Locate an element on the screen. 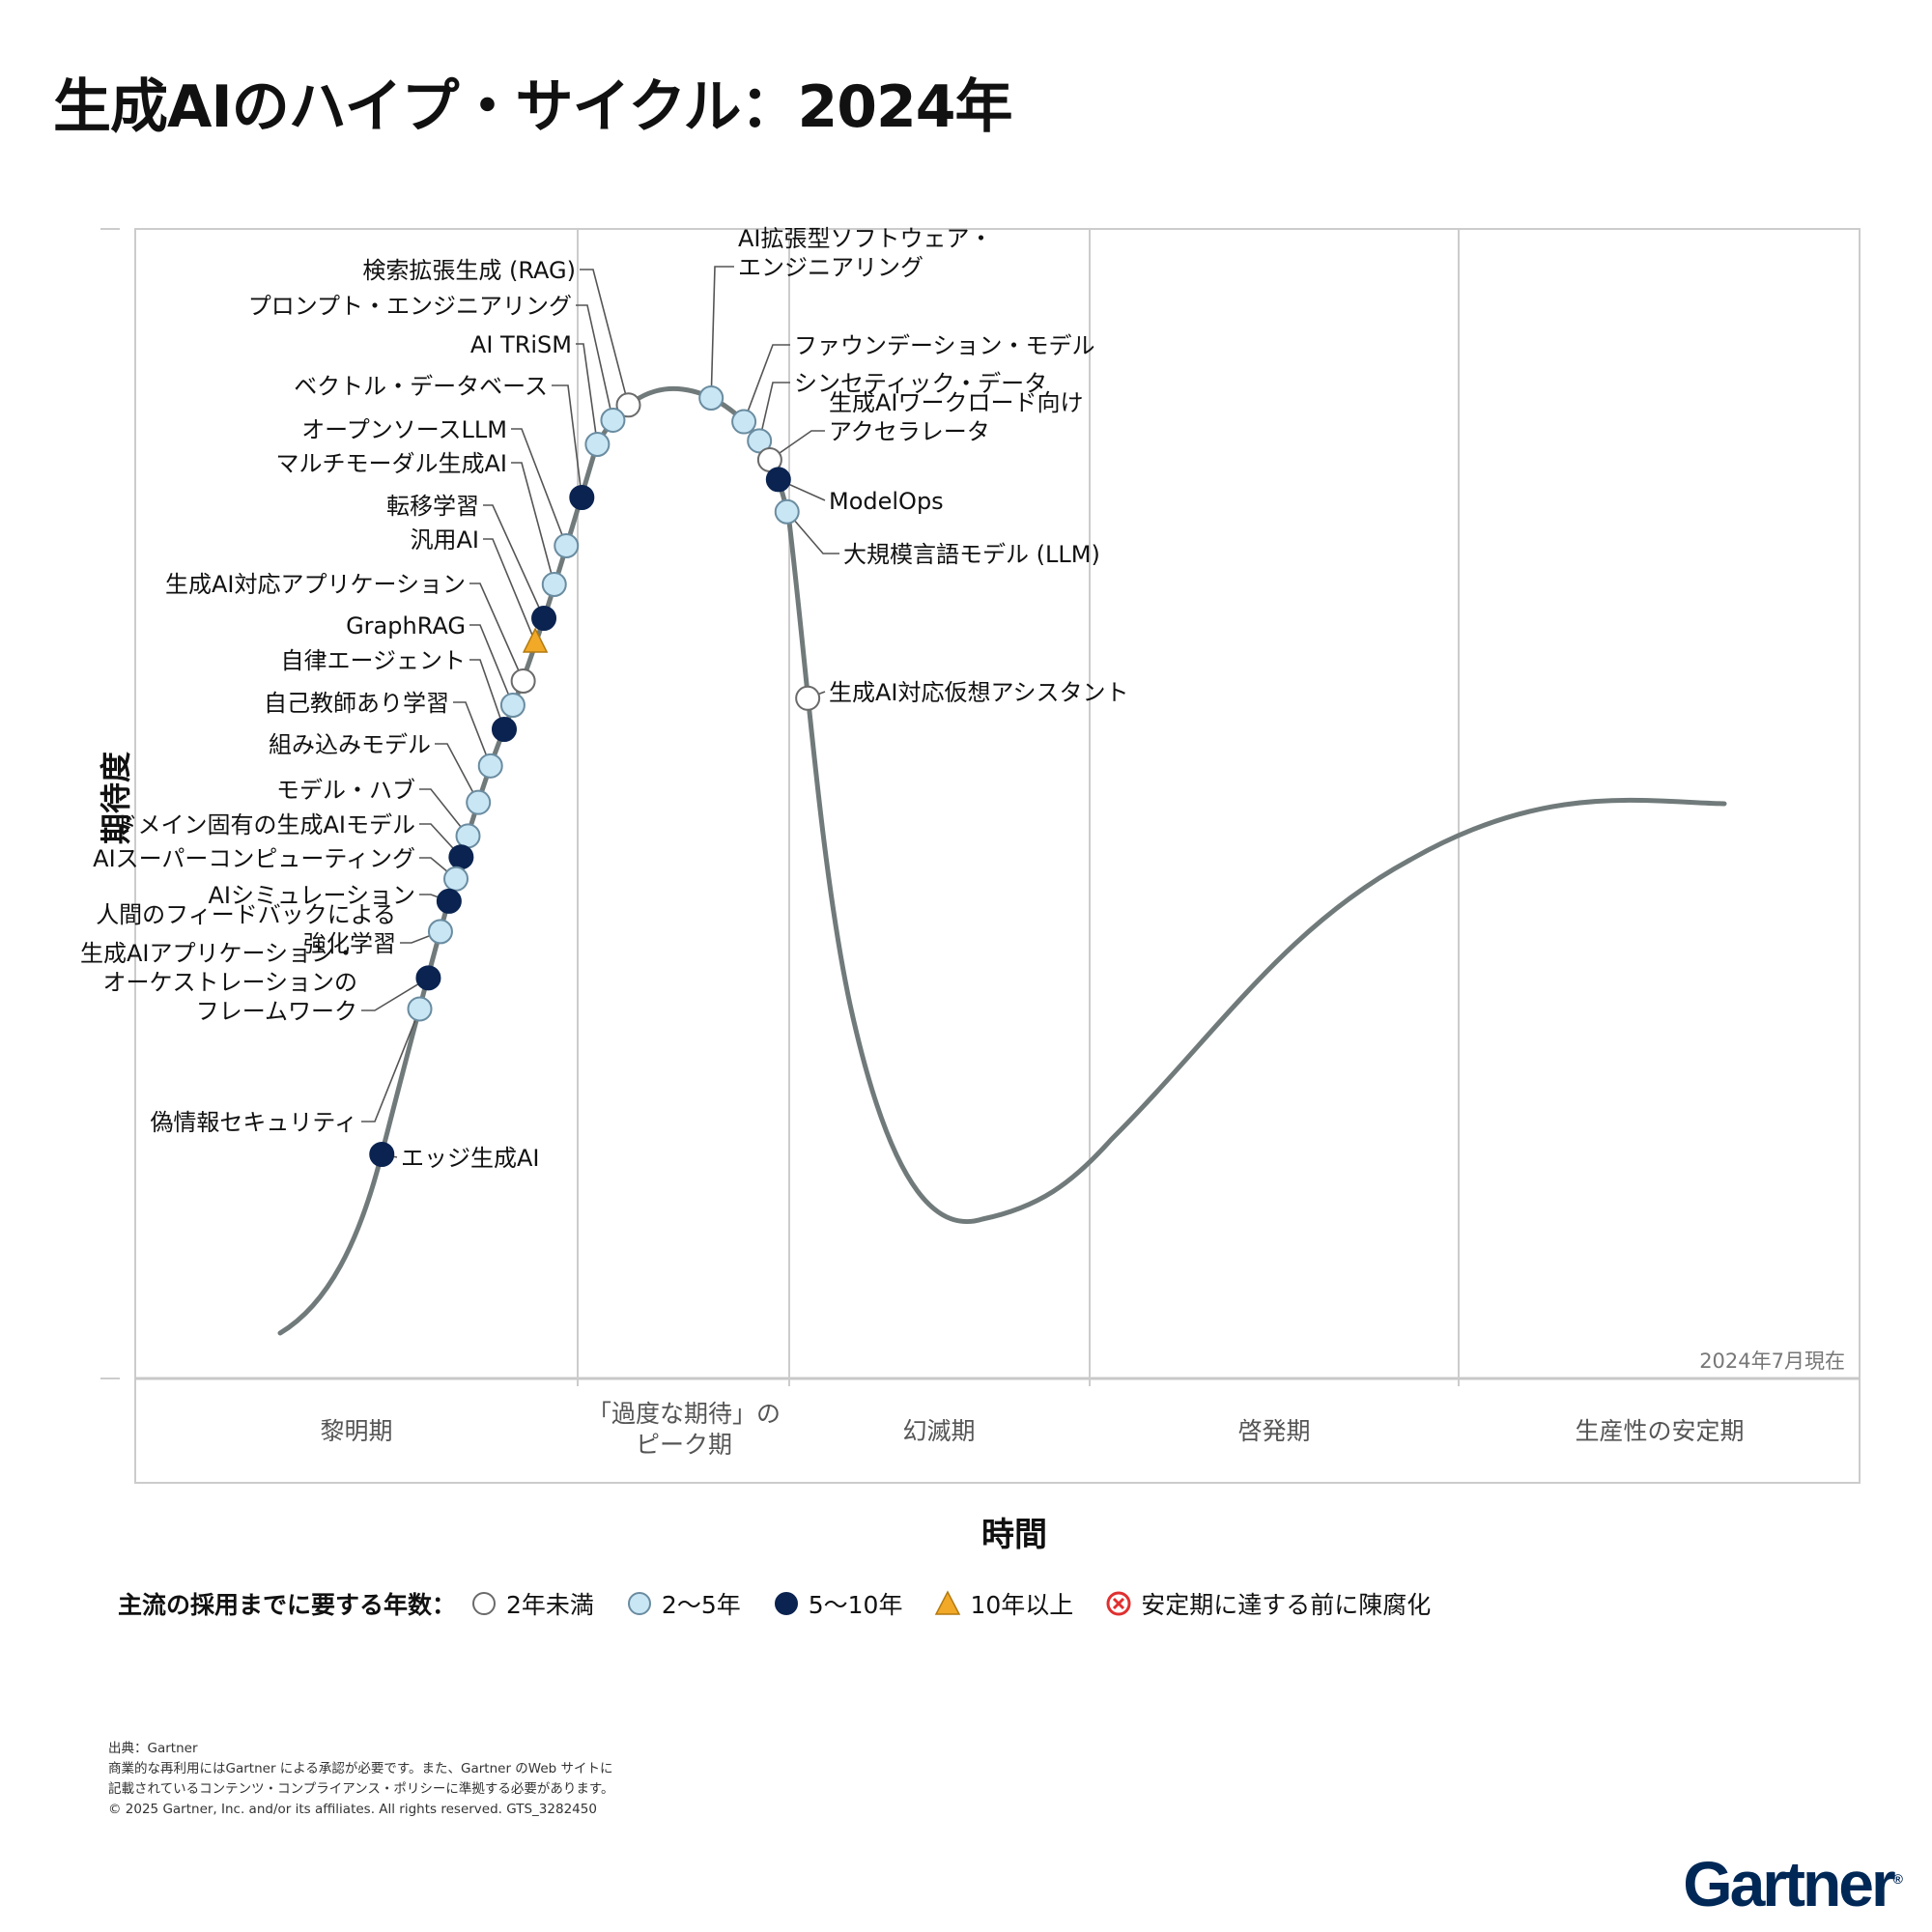 This screenshot has width=1932, height=1932. legend-item-lt2: 2年未満 is located at coordinates (531, 1603).